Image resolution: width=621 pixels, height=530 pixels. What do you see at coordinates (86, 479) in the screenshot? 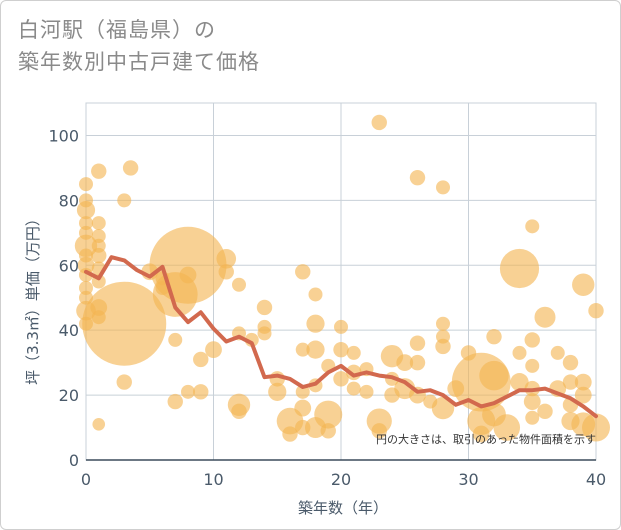
I see `x-tick-label: 0` at bounding box center [86, 479].